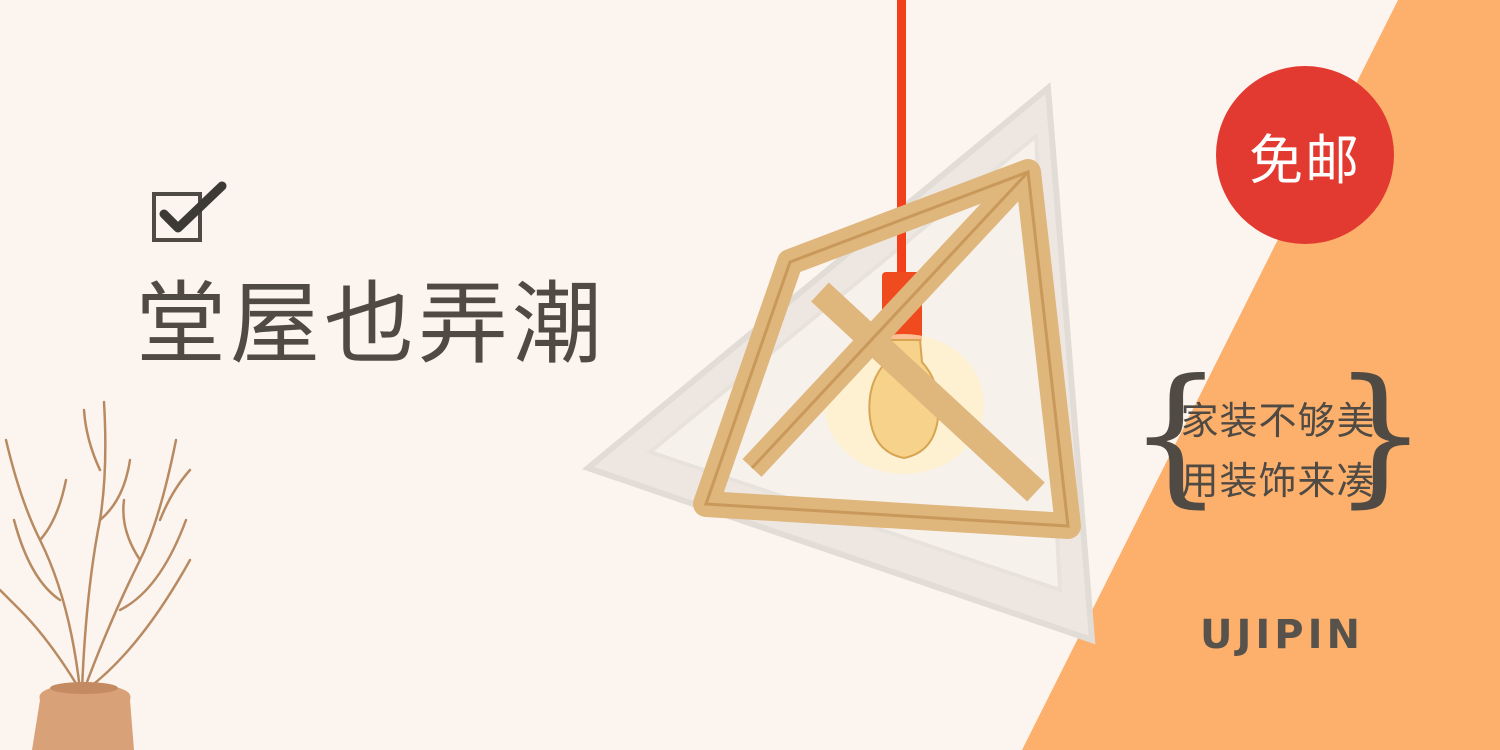 Image resolution: width=1500 pixels, height=750 pixels. Describe the element at coordinates (371, 324) in the screenshot. I see `page-title: 堂屋也弄潮` at that location.